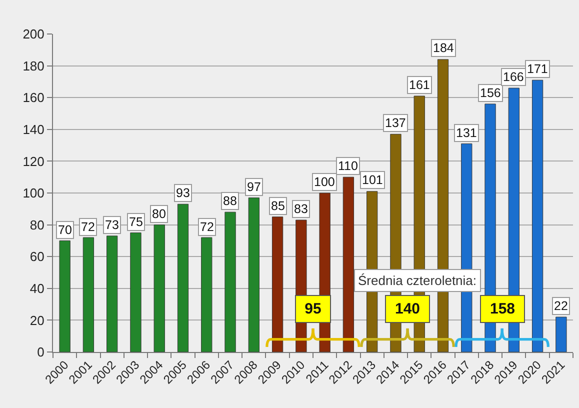 The height and width of the screenshot is (408, 579). Describe the element at coordinates (301, 209) in the screenshot. I see `data-label: 83` at that location.